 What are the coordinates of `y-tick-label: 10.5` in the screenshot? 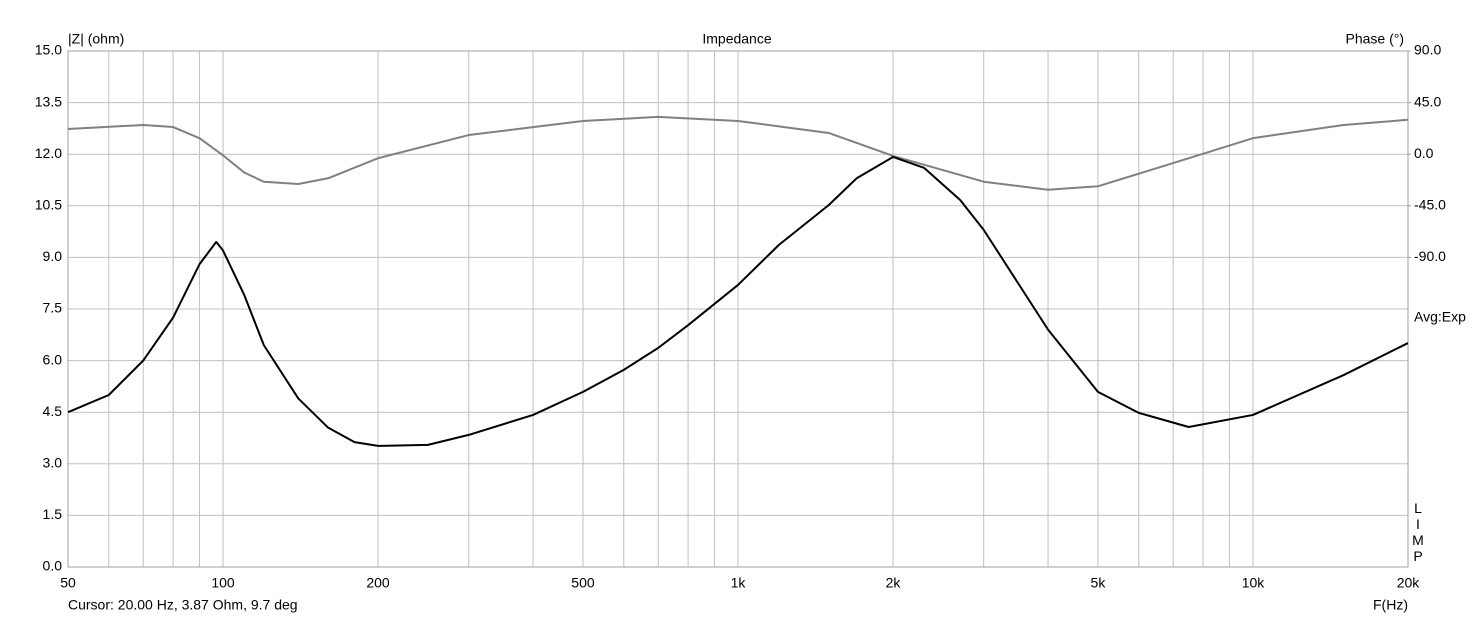 It's located at (48, 205).